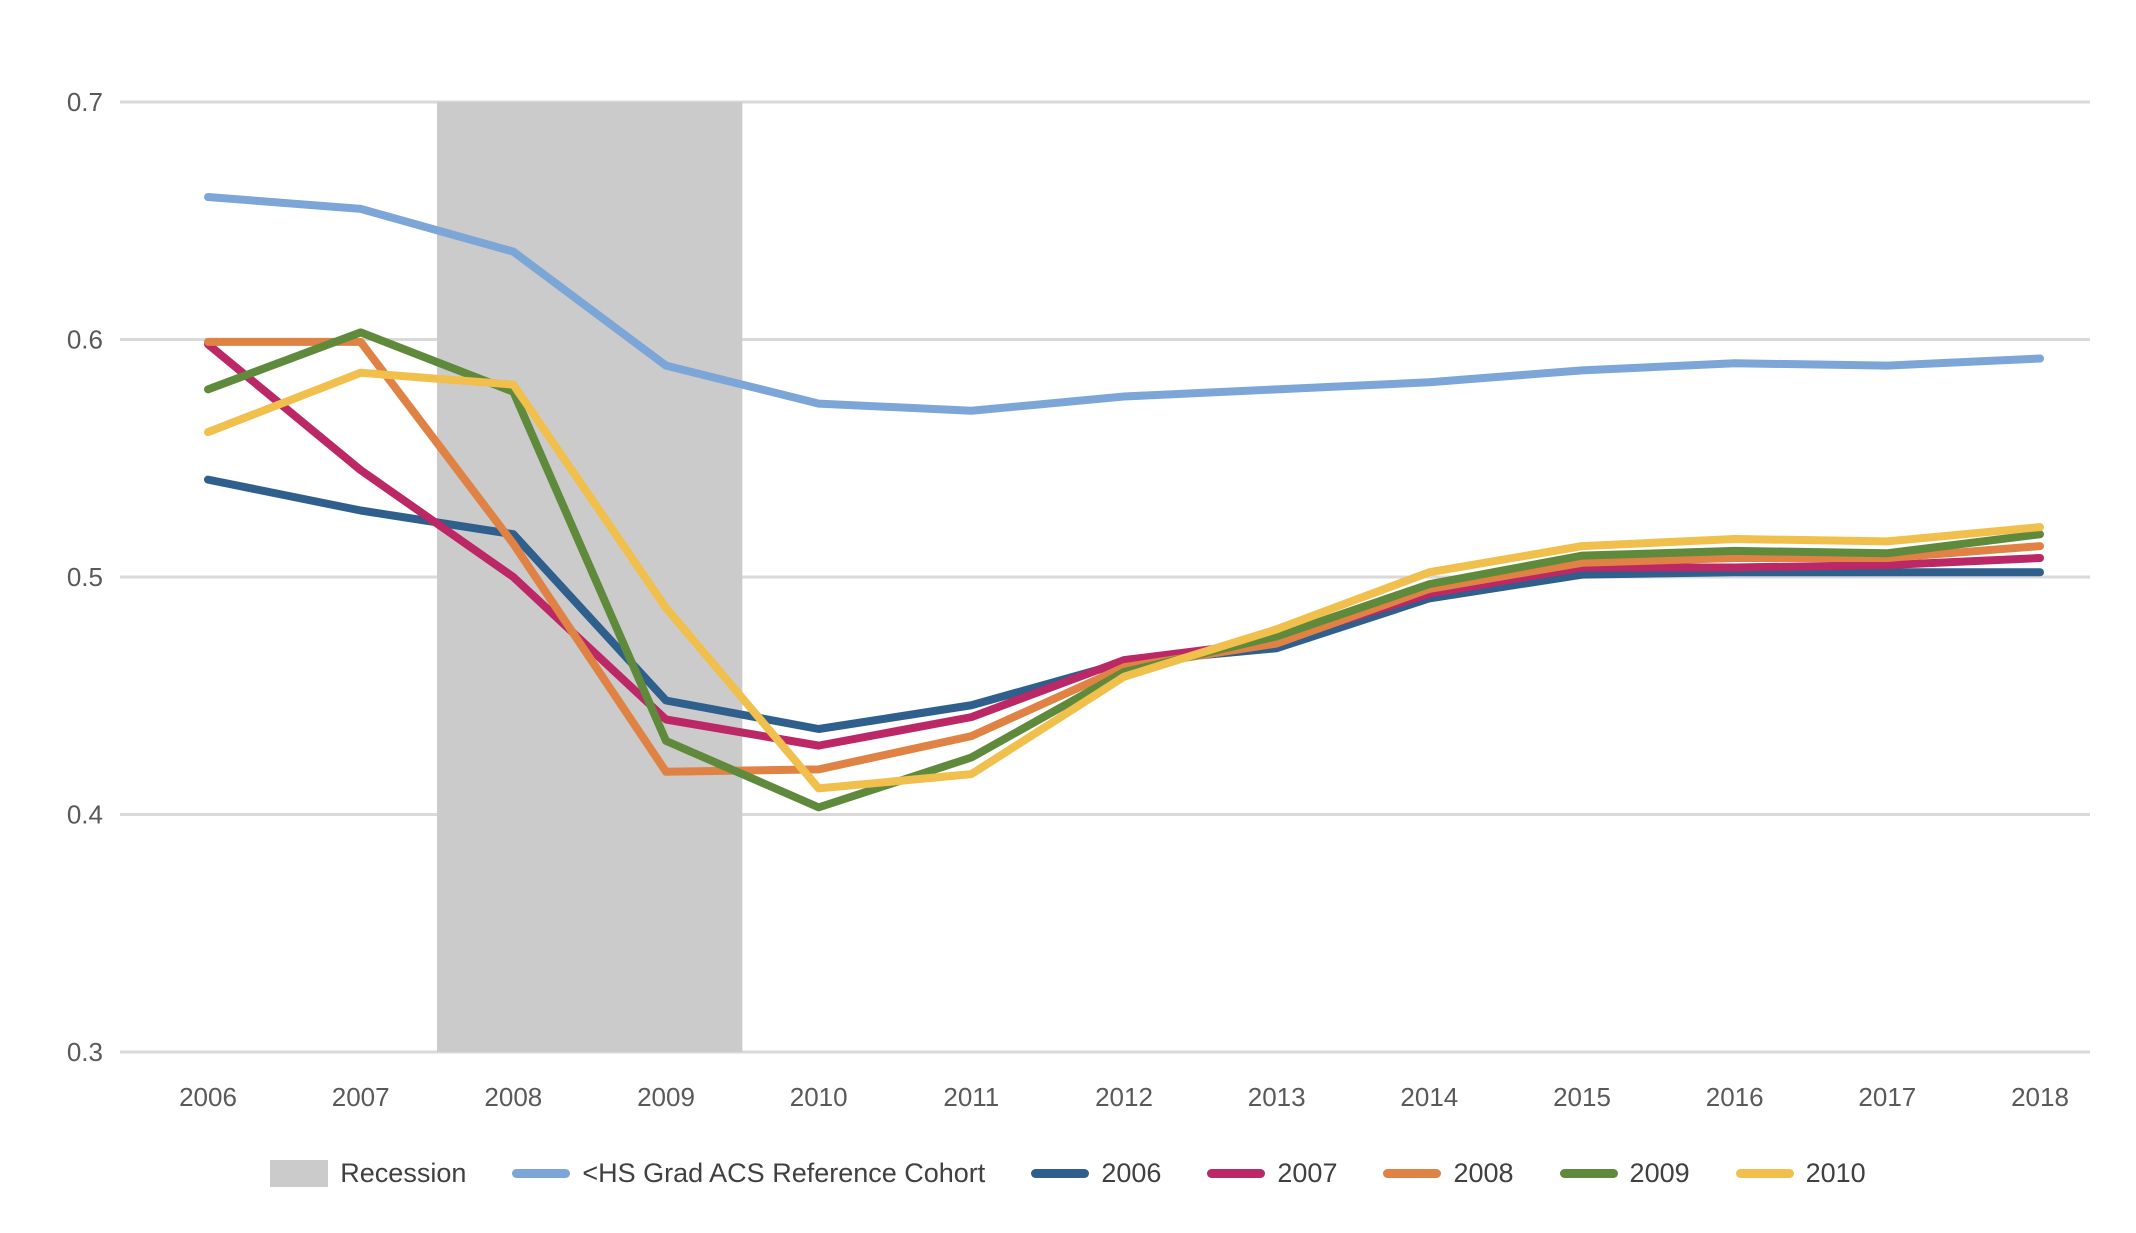  I want to click on legend-label-2009: 2009, so click(1659, 1172).